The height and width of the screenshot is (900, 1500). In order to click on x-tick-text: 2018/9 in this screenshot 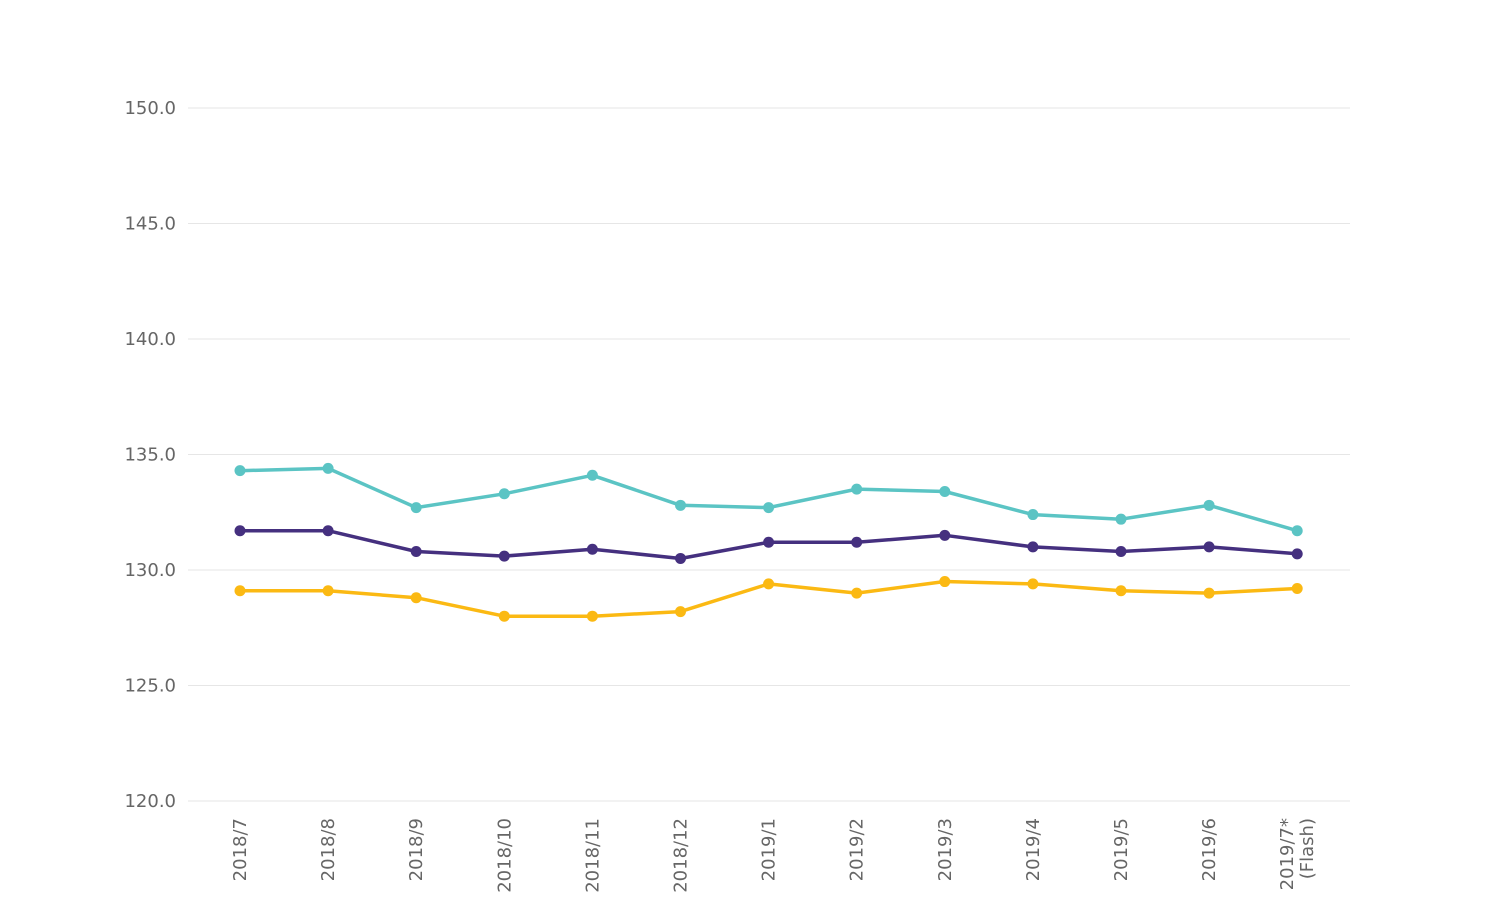, I will do `click(416, 849)`.